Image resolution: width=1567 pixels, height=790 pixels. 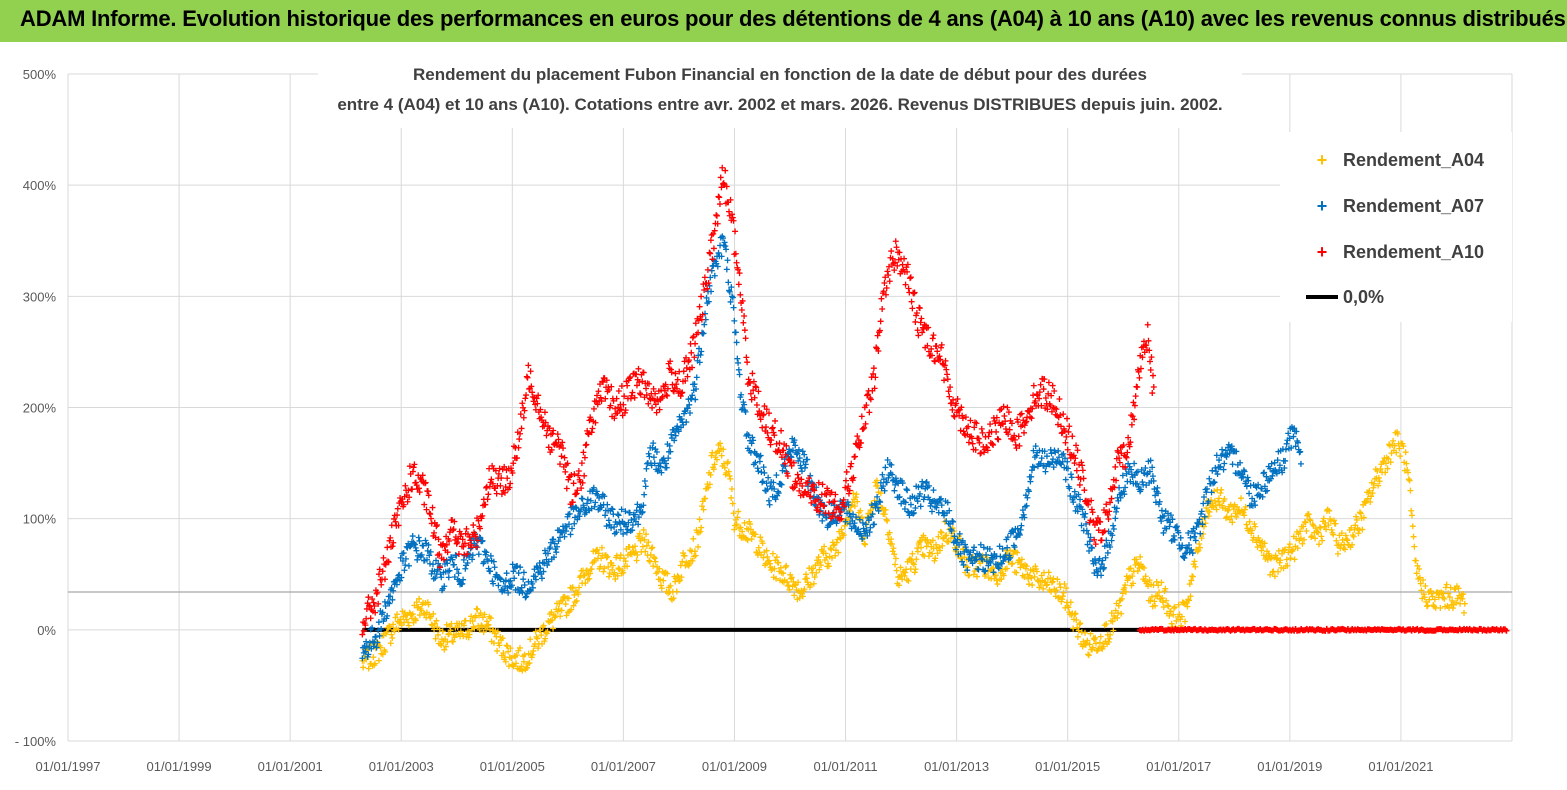 What do you see at coordinates (512, 766) in the screenshot?
I see `x-tick-label: 01/01/2005` at bounding box center [512, 766].